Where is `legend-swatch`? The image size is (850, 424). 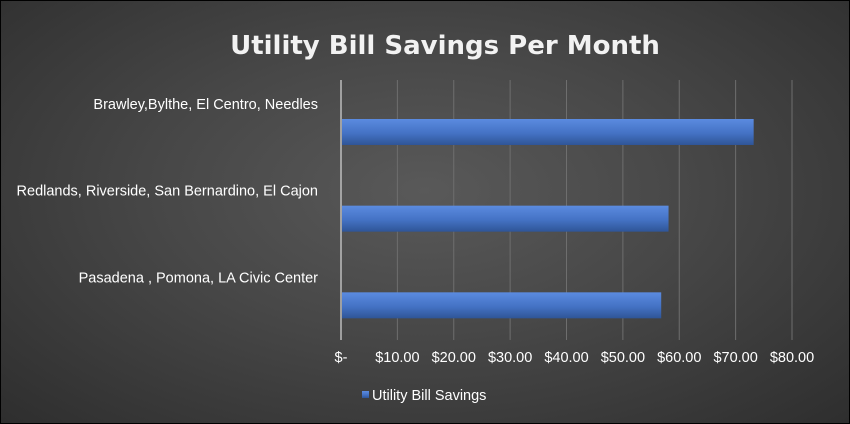
legend-swatch is located at coordinates (365, 394).